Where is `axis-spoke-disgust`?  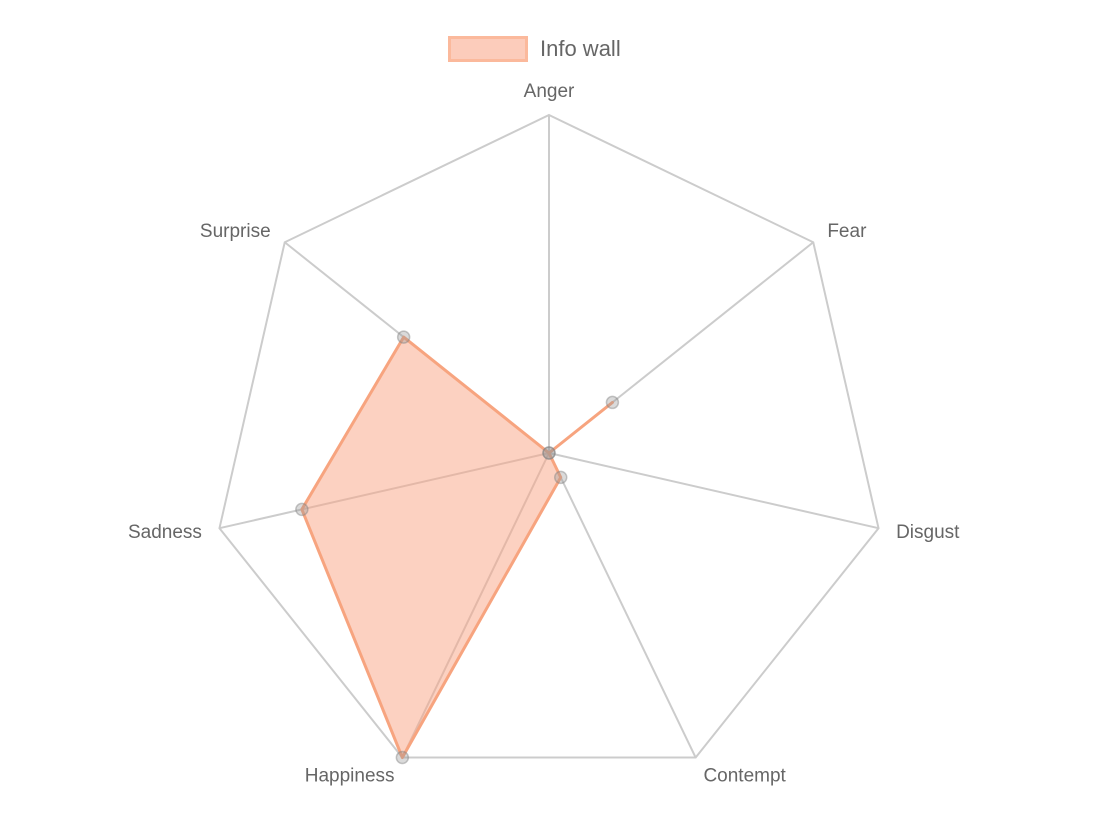 axis-spoke-disgust is located at coordinates (713, 491).